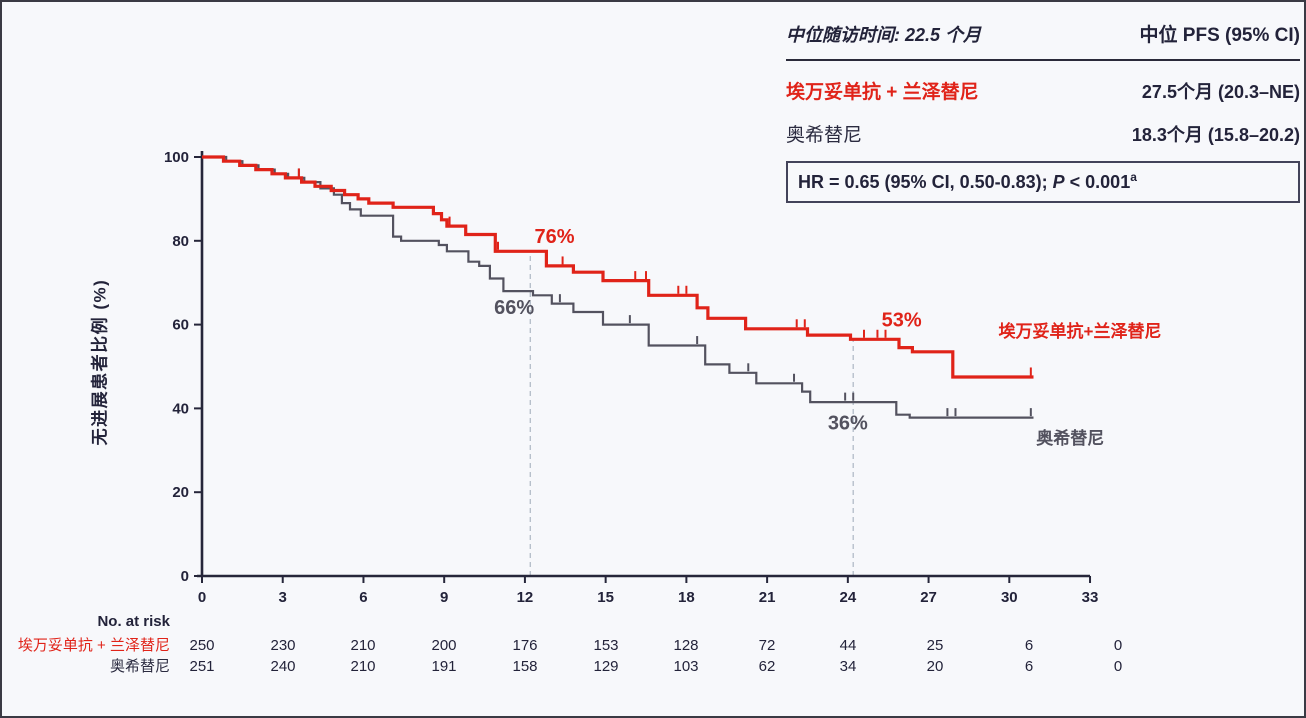 The width and height of the screenshot is (1306, 718). I want to click on x-tick-label: 33, so click(1090, 597).